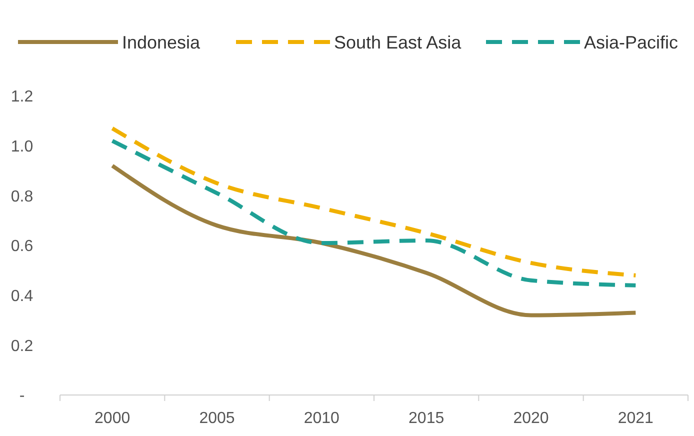 This screenshot has width=694, height=436. What do you see at coordinates (426, 418) in the screenshot?
I see `x-tick-label: 2015` at bounding box center [426, 418].